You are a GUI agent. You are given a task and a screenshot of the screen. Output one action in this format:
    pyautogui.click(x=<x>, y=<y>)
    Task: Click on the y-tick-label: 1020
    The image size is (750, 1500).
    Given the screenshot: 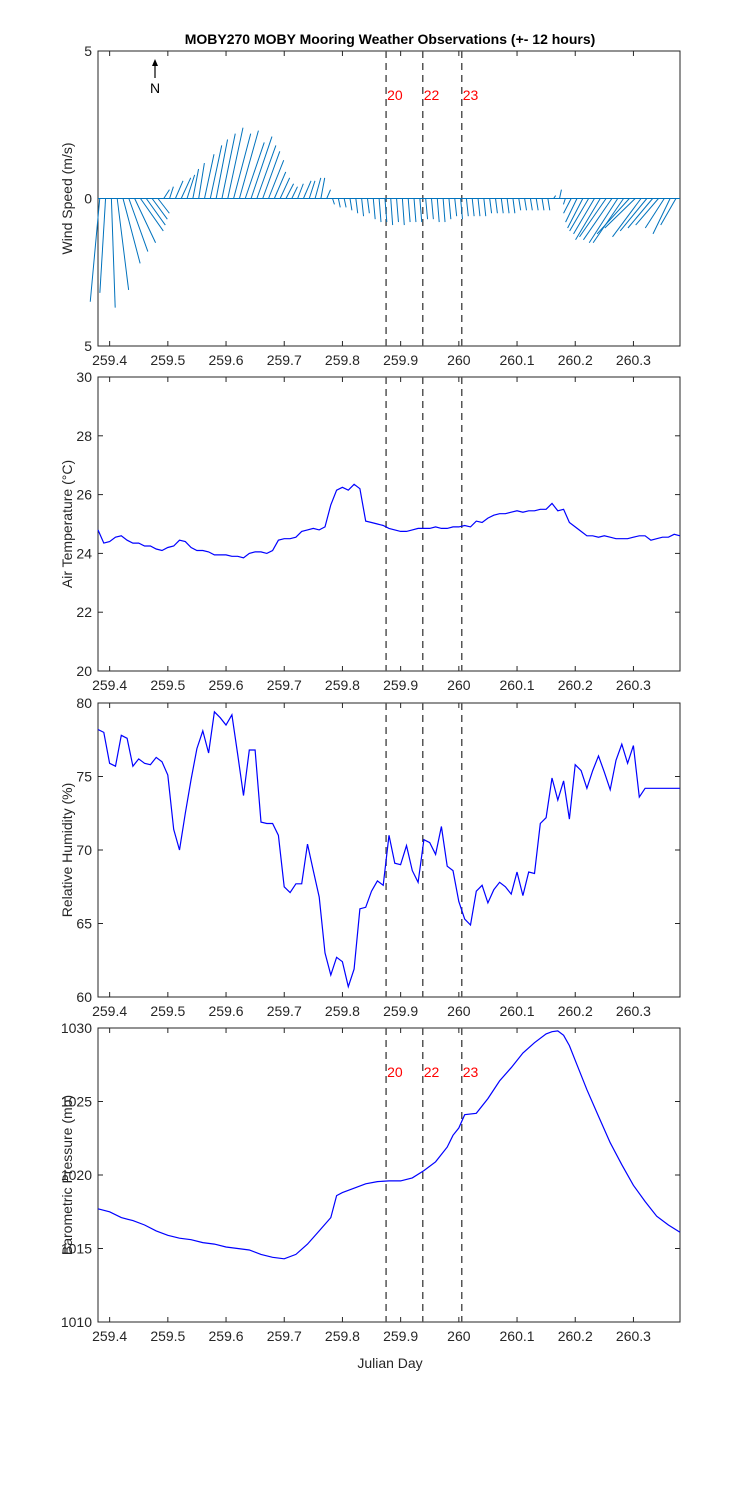 What is the action you would take?
    pyautogui.click(x=76, y=1175)
    